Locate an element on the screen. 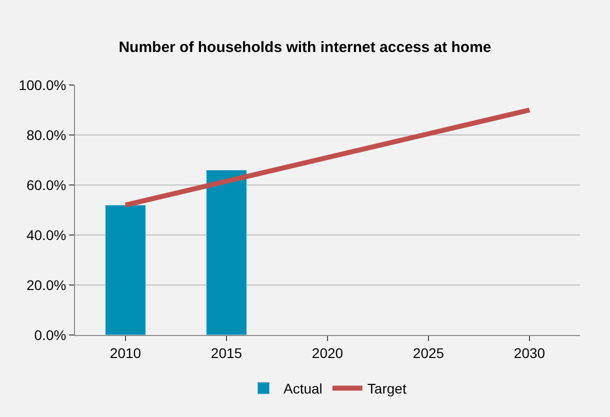 The image size is (610, 417). y-tick-label: 80.0% is located at coordinates (46, 134).